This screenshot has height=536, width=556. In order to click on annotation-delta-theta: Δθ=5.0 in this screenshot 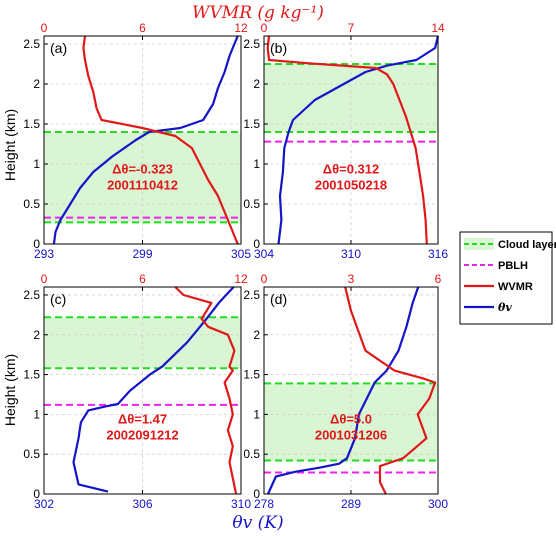, I will do `click(351, 419)`.